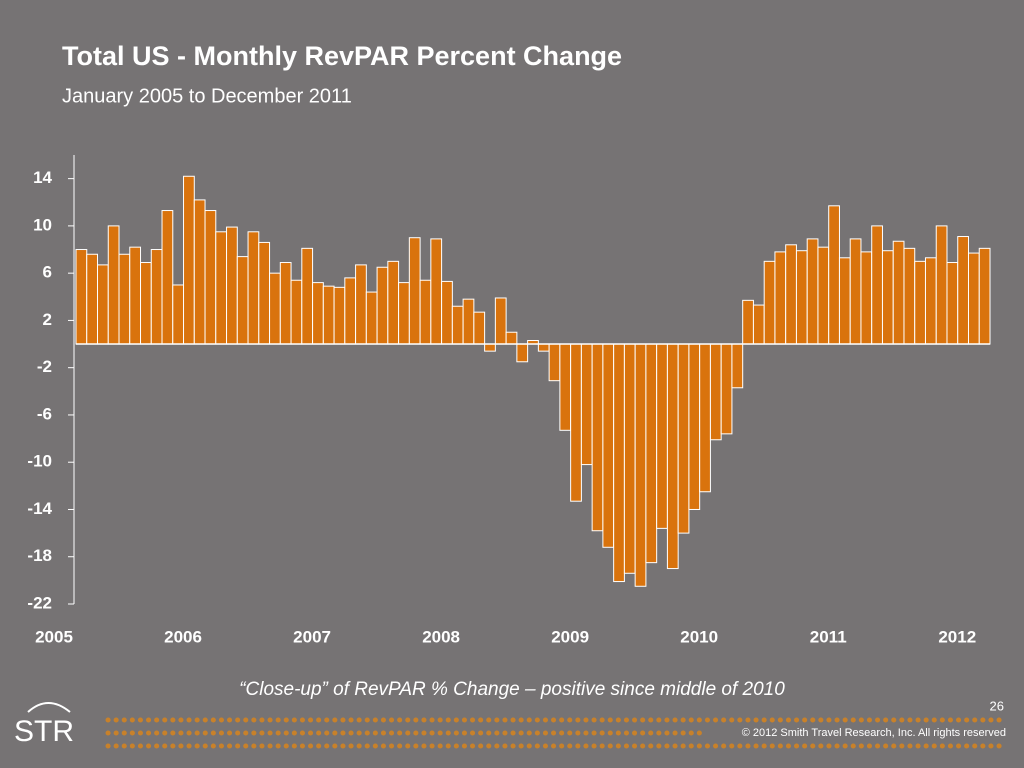  I want to click on x-tick-label: 2011, so click(828, 636).